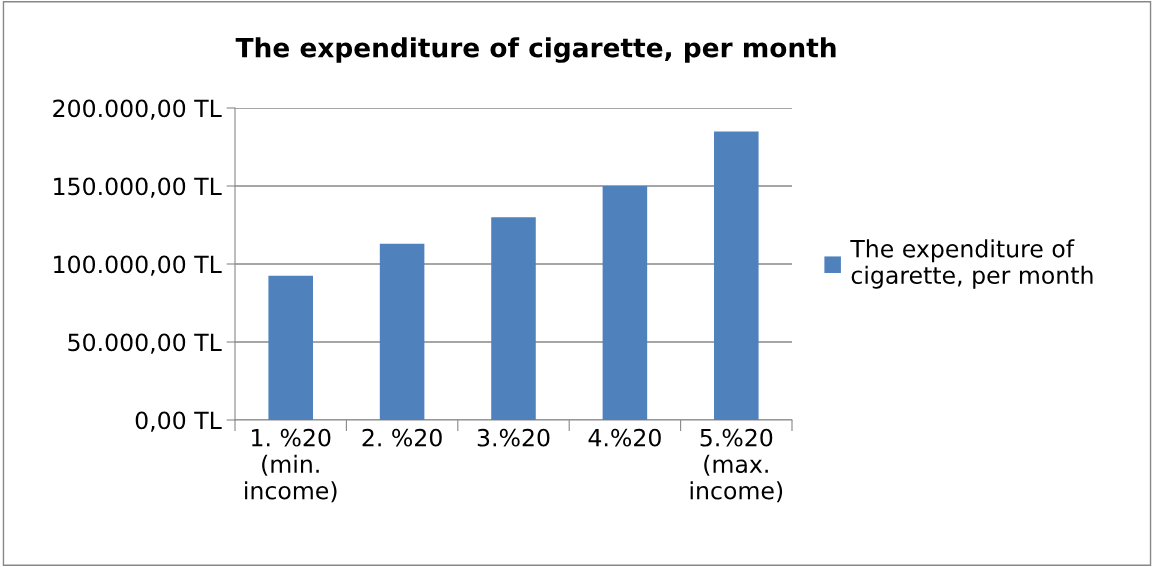  Describe the element at coordinates (178, 421) in the screenshot. I see `y-tick-label: 0,00 TL` at that location.